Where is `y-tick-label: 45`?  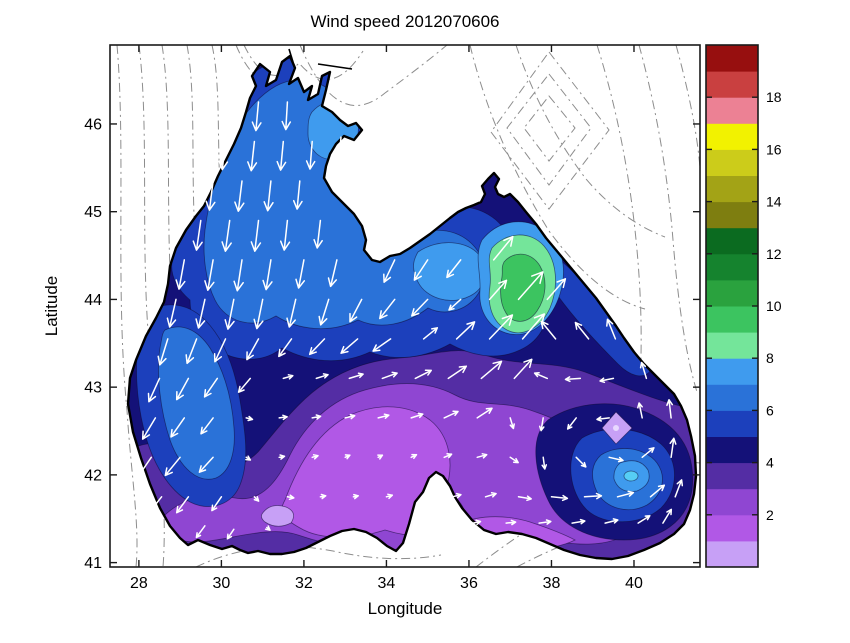
y-tick-label: 45 is located at coordinates (93, 212).